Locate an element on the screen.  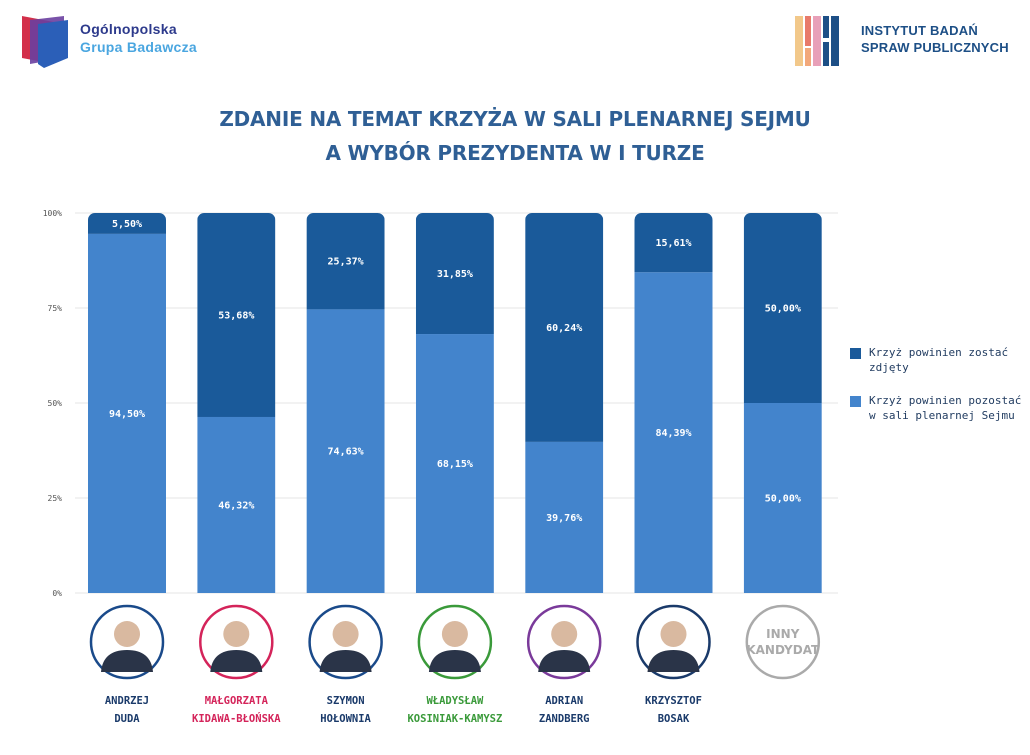
legend-label-removed: Krzyż powinien zostać zdjęty is located at coordinates (939, 360).